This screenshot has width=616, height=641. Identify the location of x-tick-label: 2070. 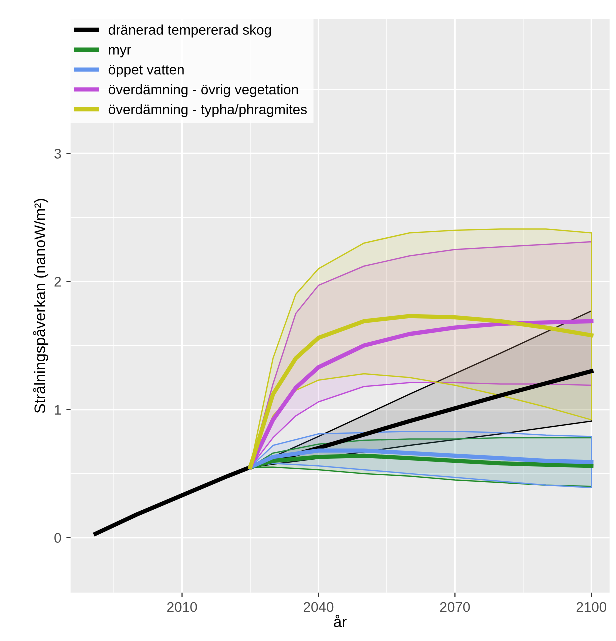
(455, 607).